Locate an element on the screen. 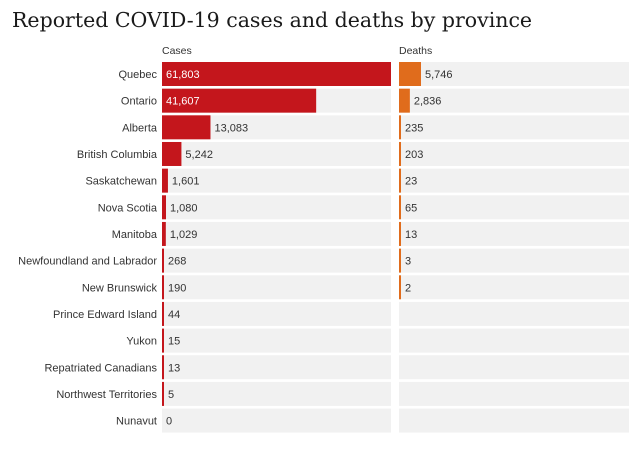 This screenshot has height=451, width=640. cases-value-label: 1,029 is located at coordinates (184, 235).